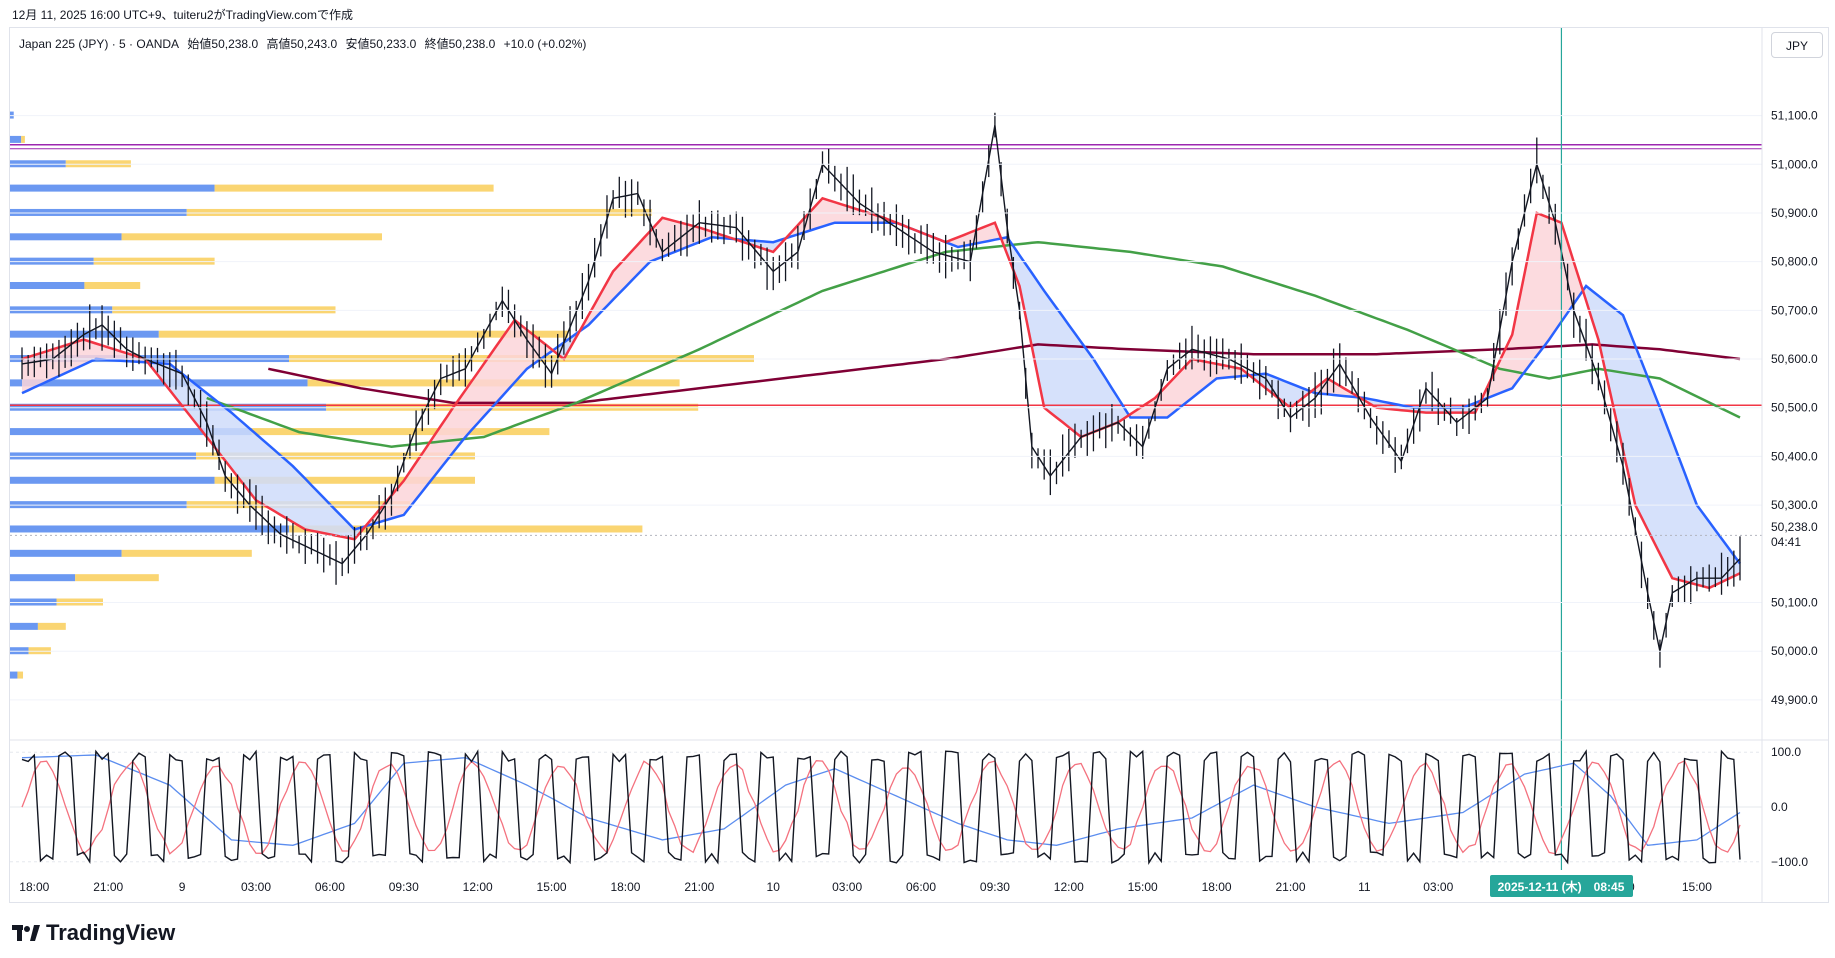  What do you see at coordinates (460, 44) in the screenshot?
I see `close-value: 終値50,238.0` at bounding box center [460, 44].